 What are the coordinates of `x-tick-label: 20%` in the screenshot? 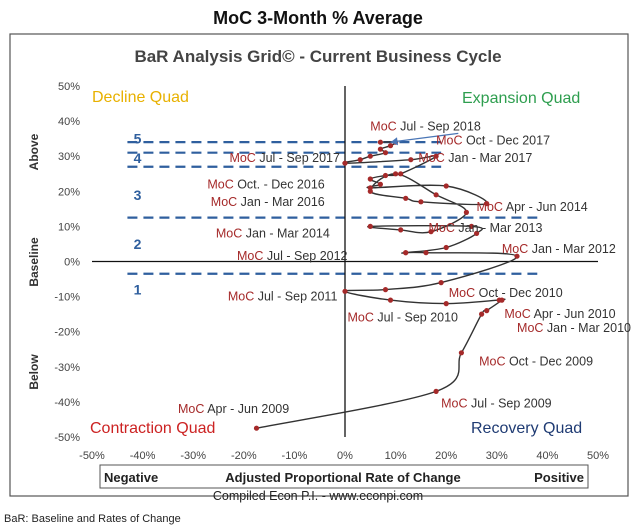 It's located at (446, 456).